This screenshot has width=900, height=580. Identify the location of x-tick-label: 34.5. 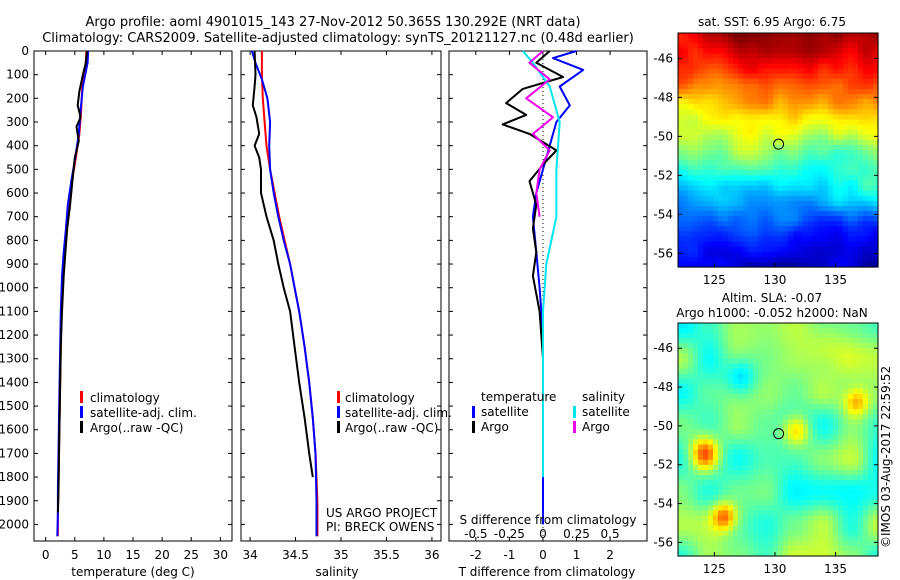
(295, 555).